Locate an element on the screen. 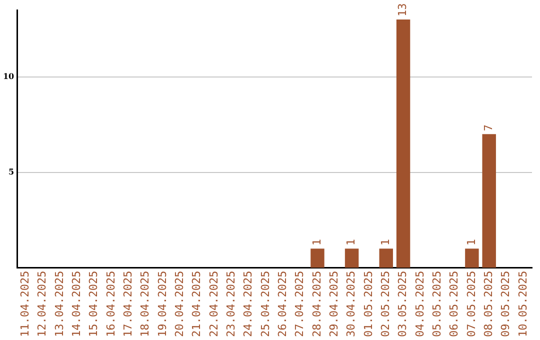 The height and width of the screenshot is (340, 540). x-tick-label: 05.05.2025 is located at coordinates (437, 304).